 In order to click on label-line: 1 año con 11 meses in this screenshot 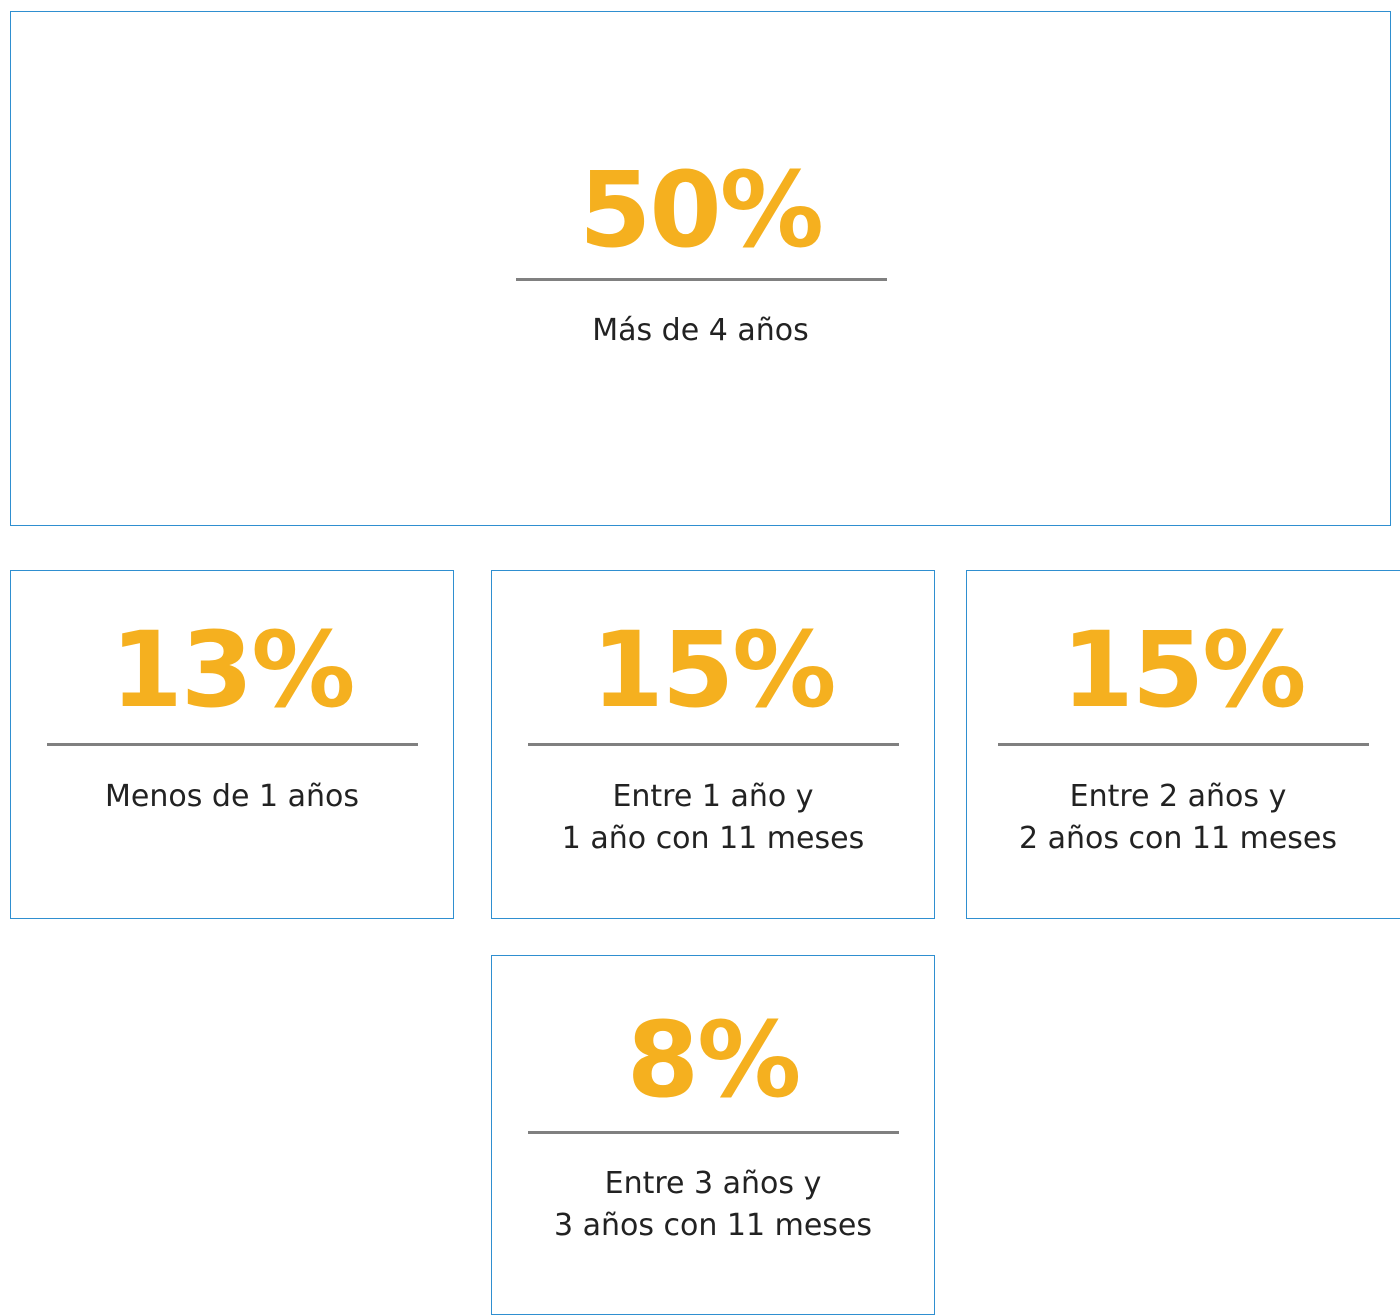, I will do `click(713, 838)`.